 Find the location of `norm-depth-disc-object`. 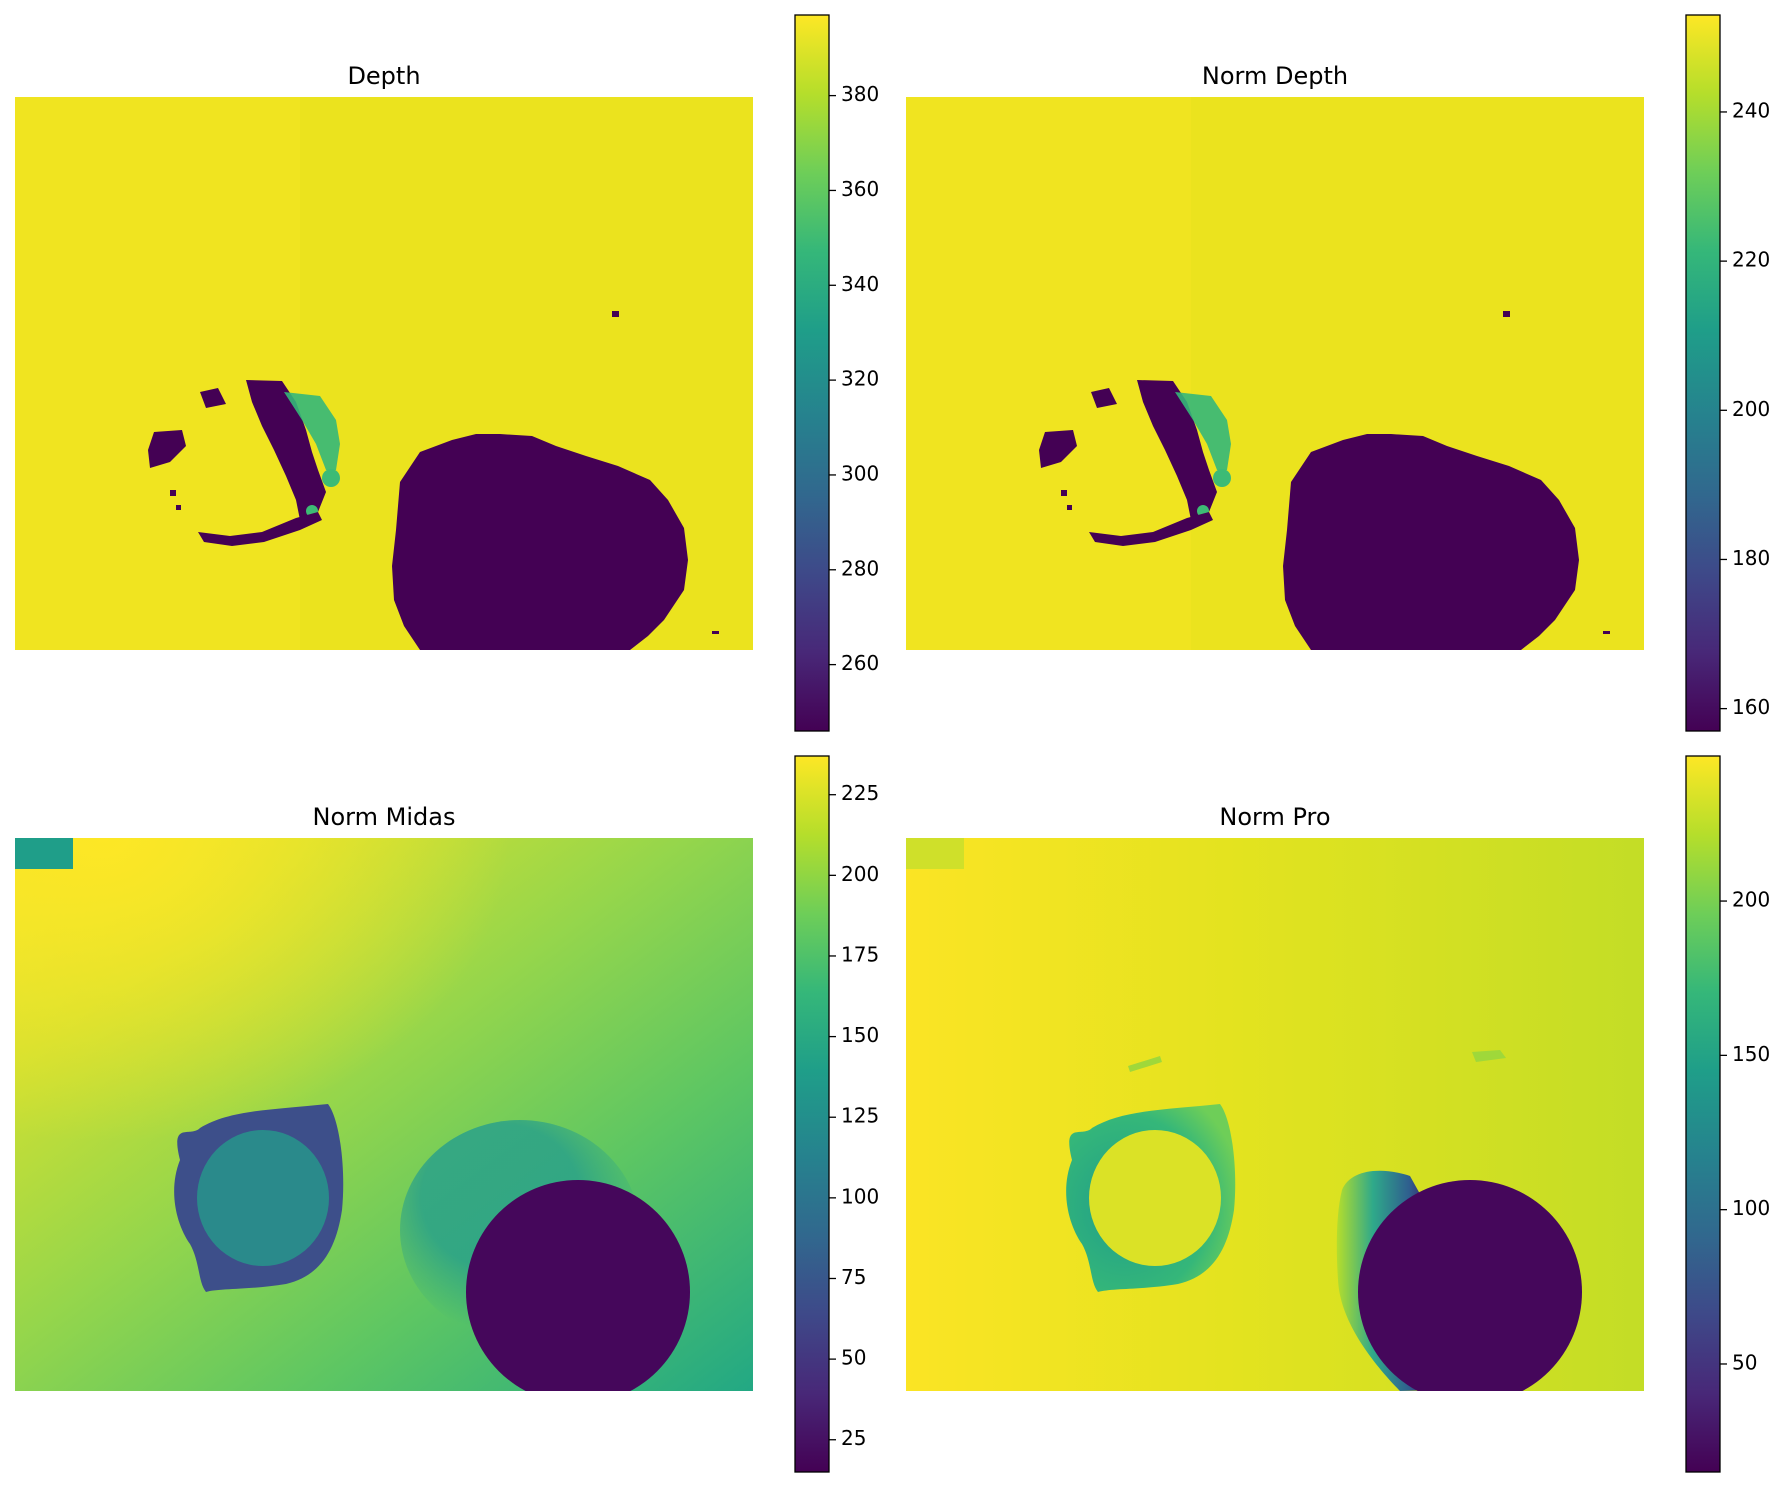

norm-depth-disc-object is located at coordinates (1431, 542).